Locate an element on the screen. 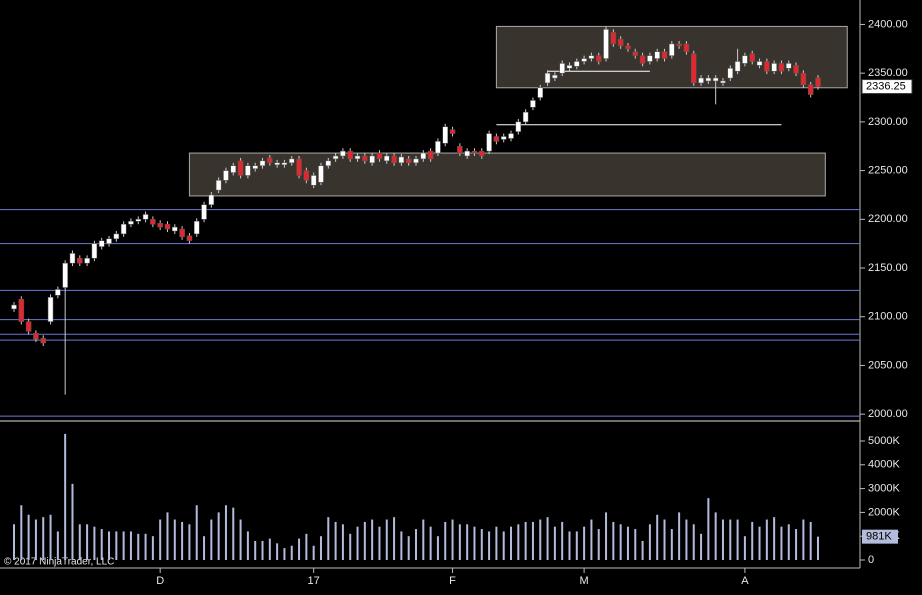 The image size is (922, 595). x-tick-label: F is located at coordinates (452, 581).